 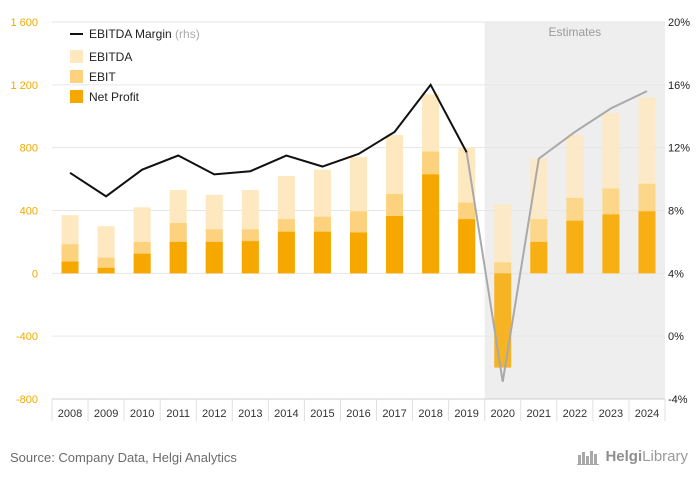 I want to click on legend-label-ebitda-margin: EBITDA Margin (rhs), so click(x=144, y=34).